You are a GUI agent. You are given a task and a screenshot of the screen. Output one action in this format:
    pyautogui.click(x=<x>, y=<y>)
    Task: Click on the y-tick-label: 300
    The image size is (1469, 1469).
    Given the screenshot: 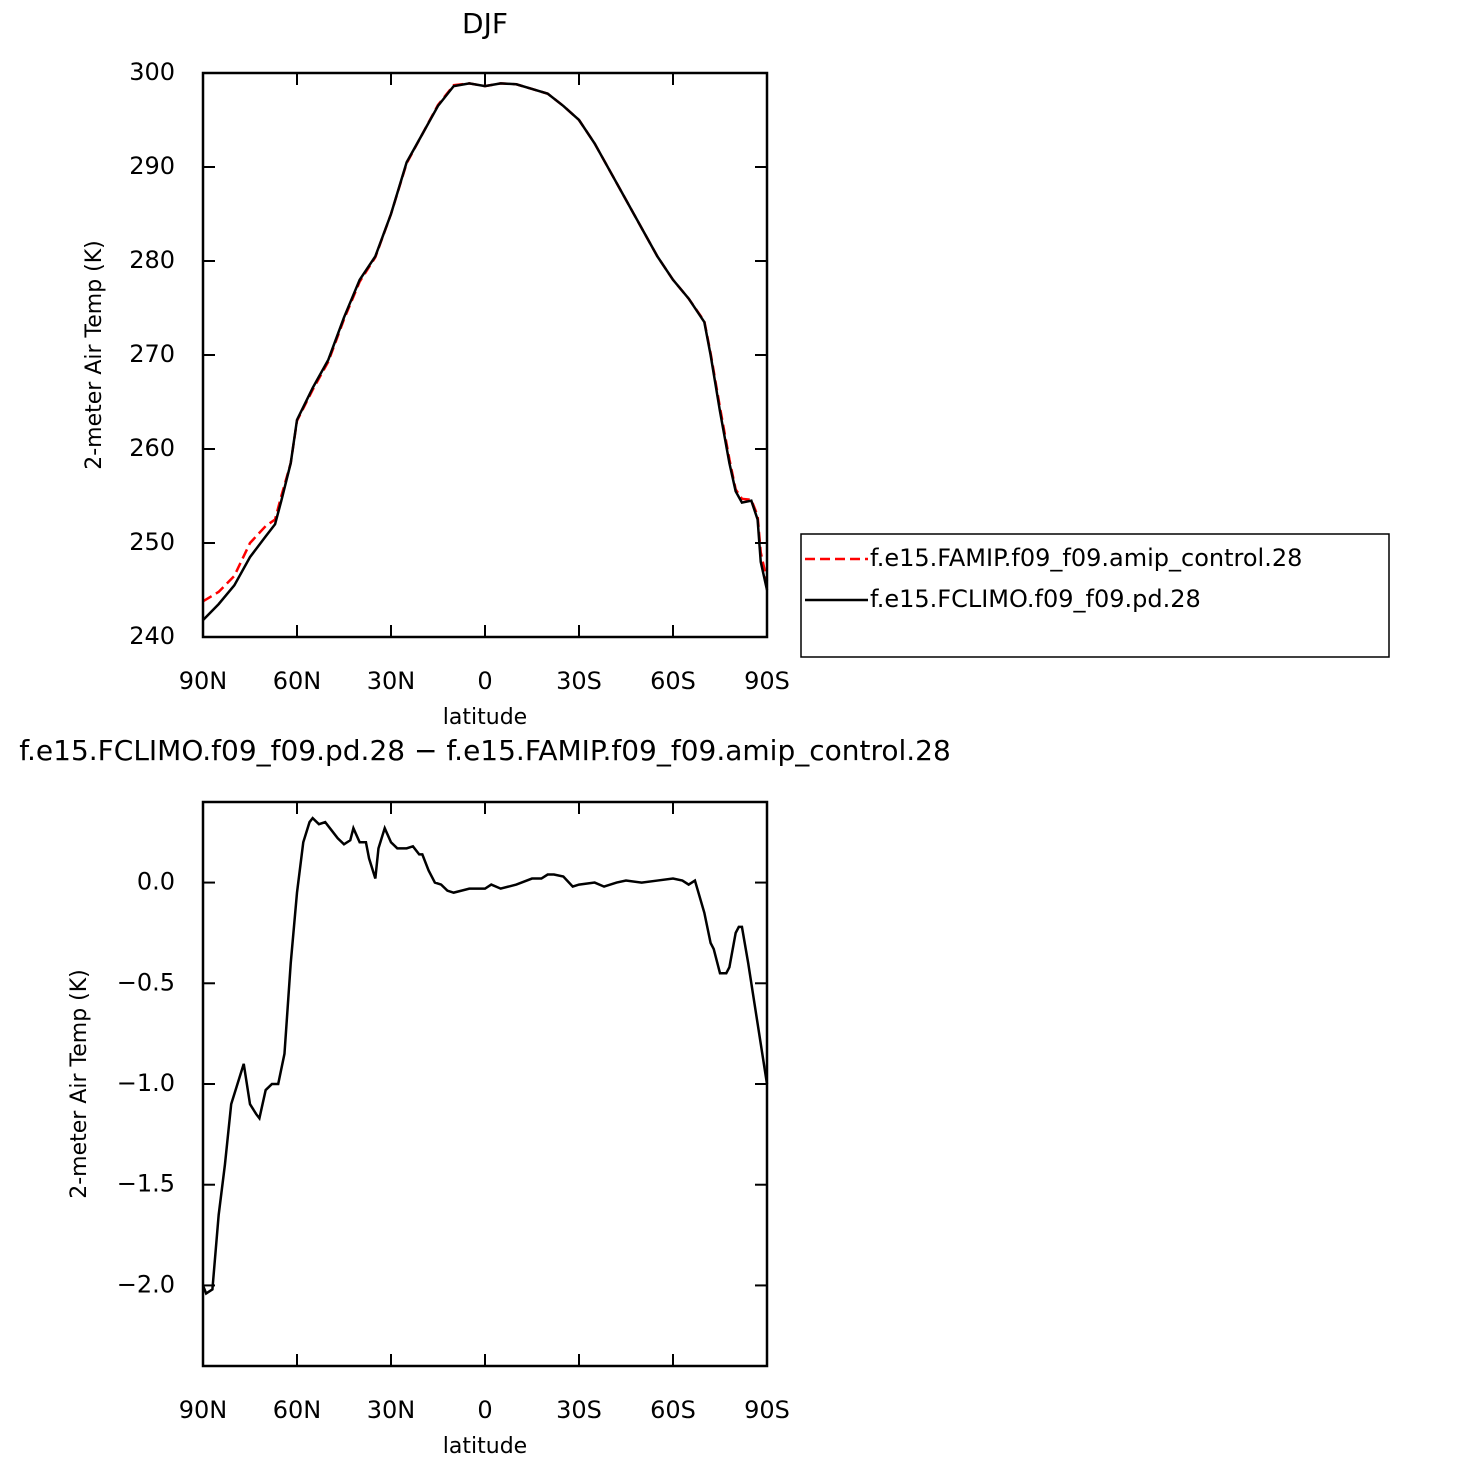 What is the action you would take?
    pyautogui.click(x=152, y=72)
    